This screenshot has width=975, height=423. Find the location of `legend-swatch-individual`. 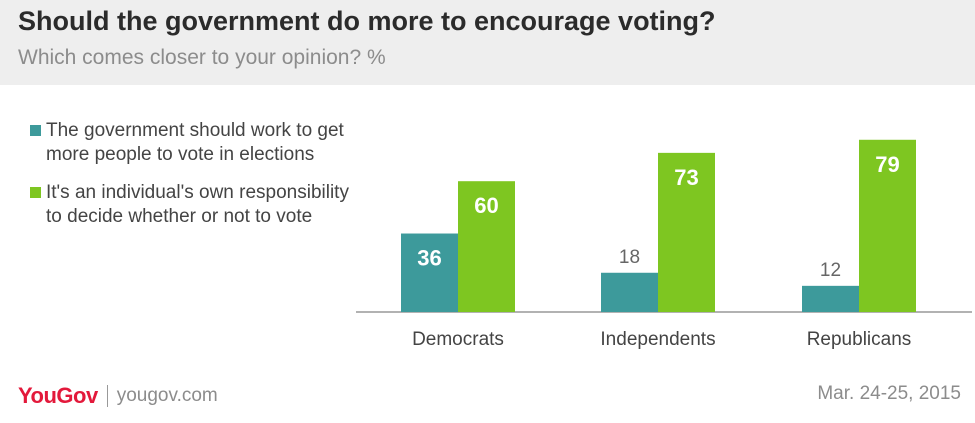

legend-swatch-individual is located at coordinates (35, 192).